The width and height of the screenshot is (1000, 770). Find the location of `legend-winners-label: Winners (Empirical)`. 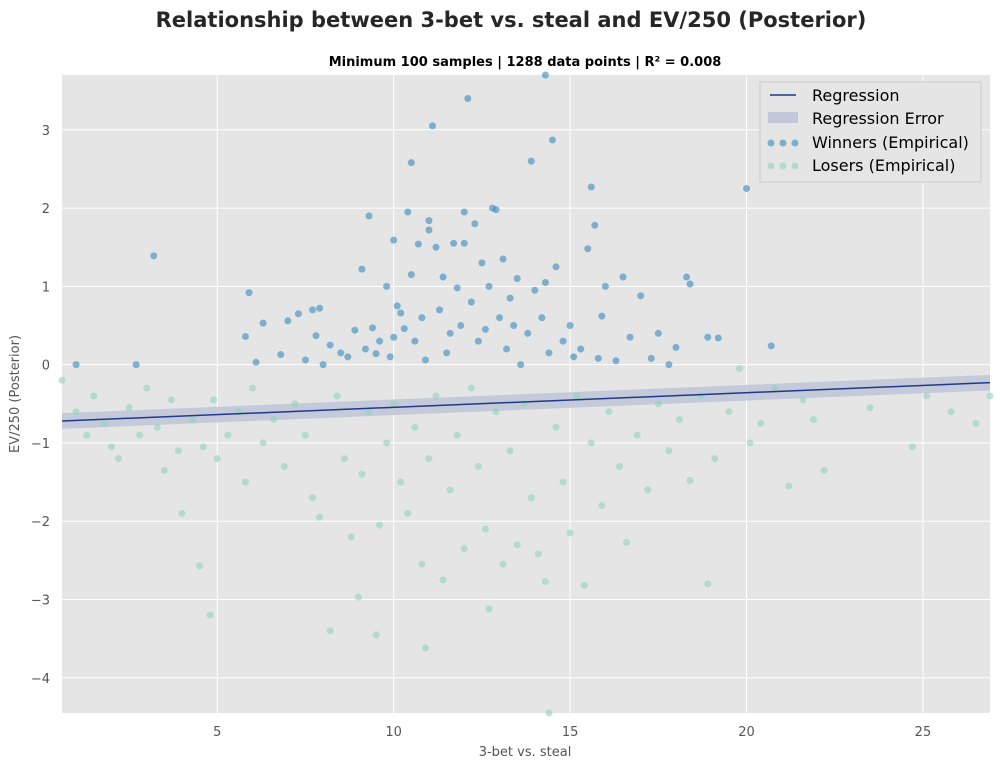

legend-winners-label: Winners (Empirical) is located at coordinates (890, 142).